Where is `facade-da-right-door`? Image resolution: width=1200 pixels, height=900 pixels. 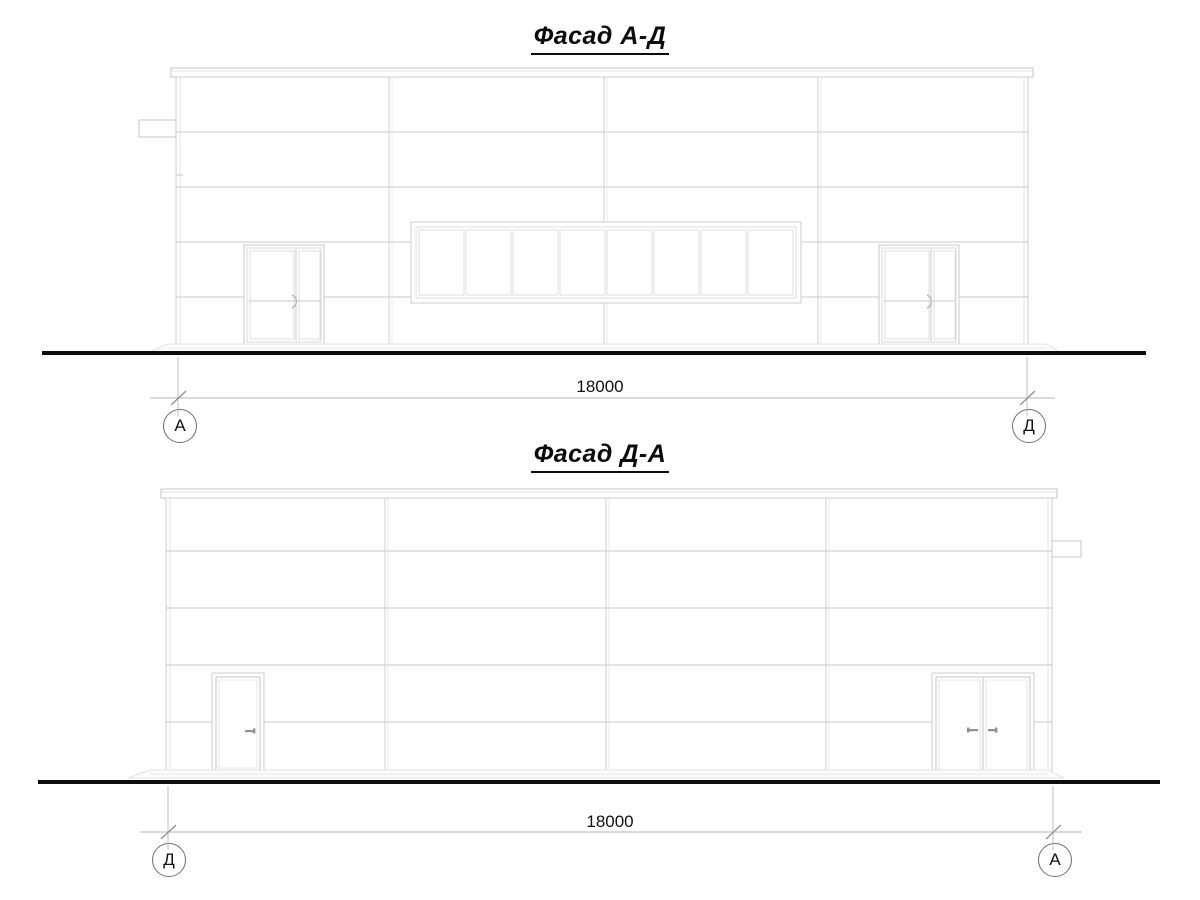 facade-da-right-door is located at coordinates (983, 723).